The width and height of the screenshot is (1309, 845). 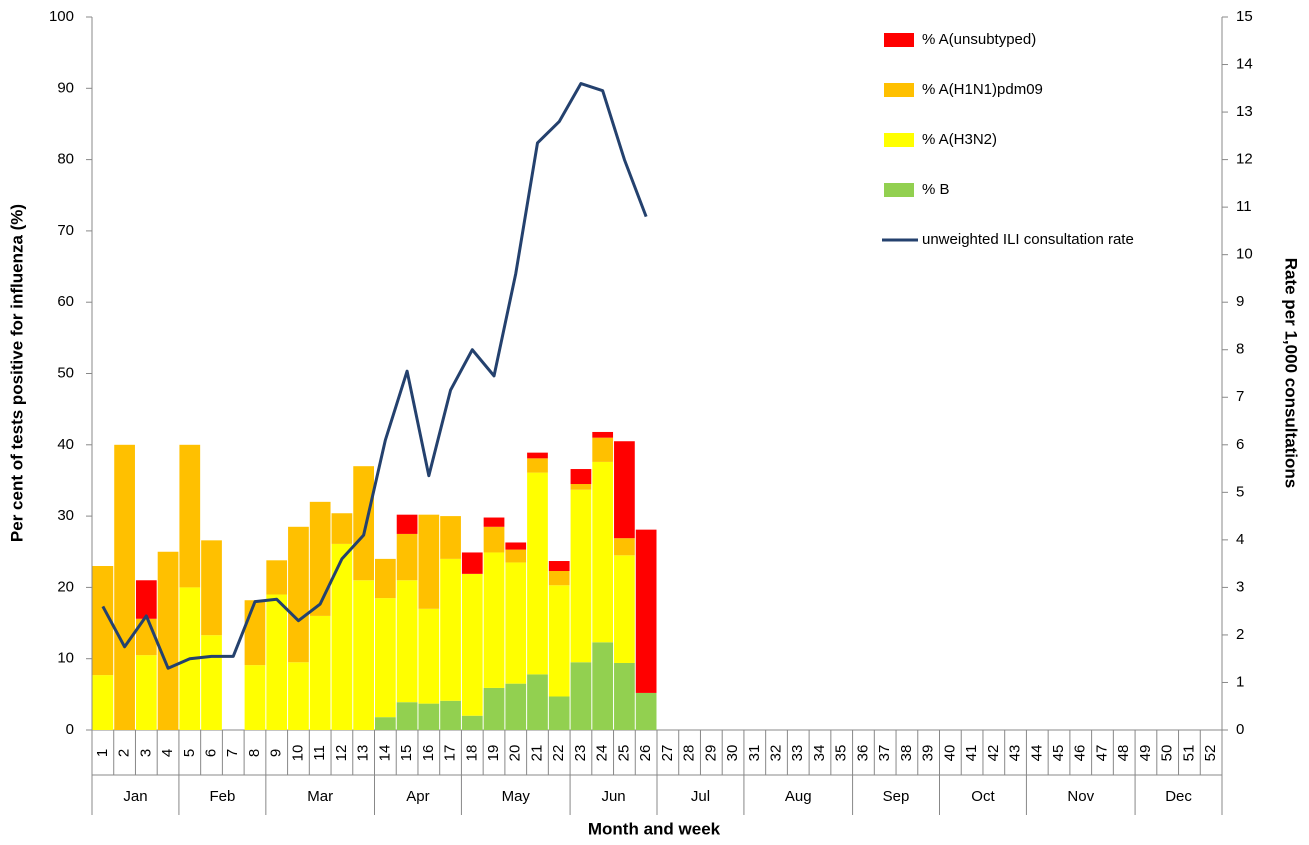 I want to click on x-tick-label: 36, so click(x=862, y=753).